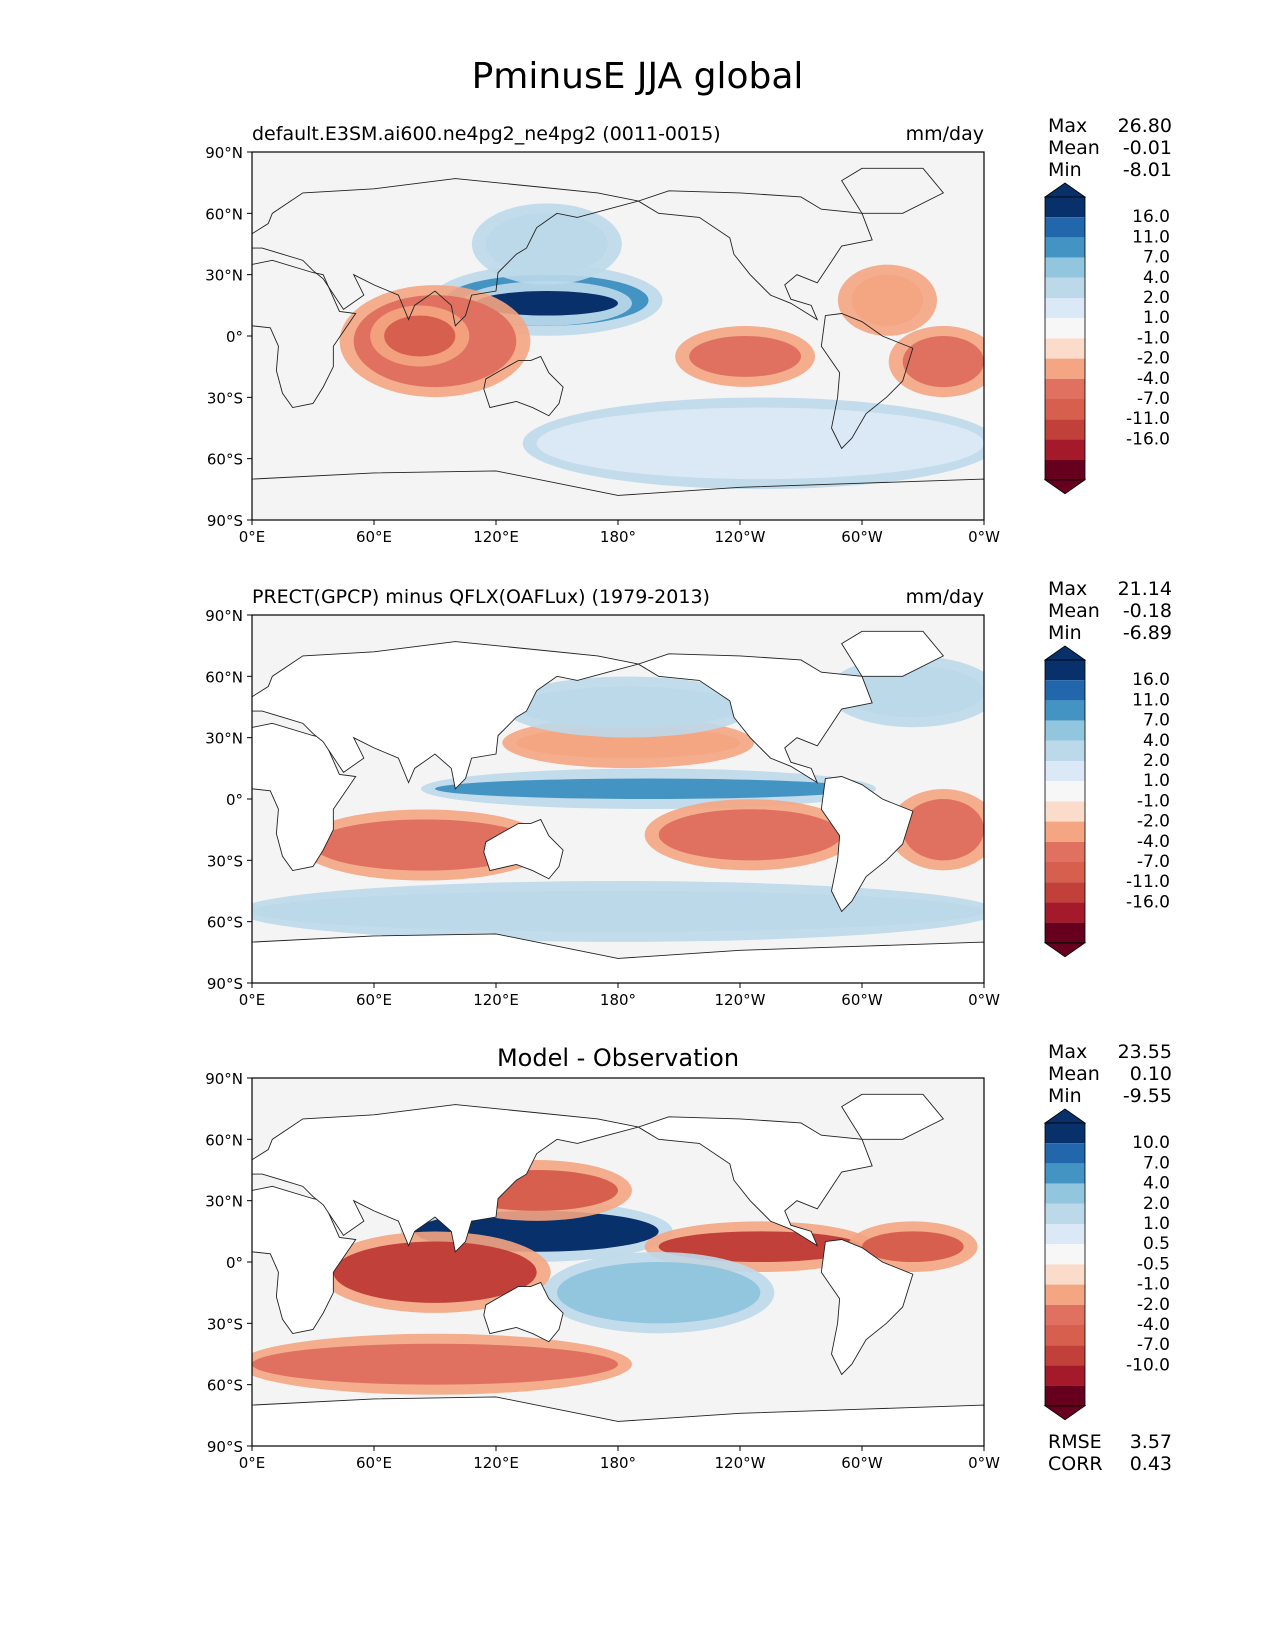  I want to click on stat-value: -9.55, so click(1147, 1096).